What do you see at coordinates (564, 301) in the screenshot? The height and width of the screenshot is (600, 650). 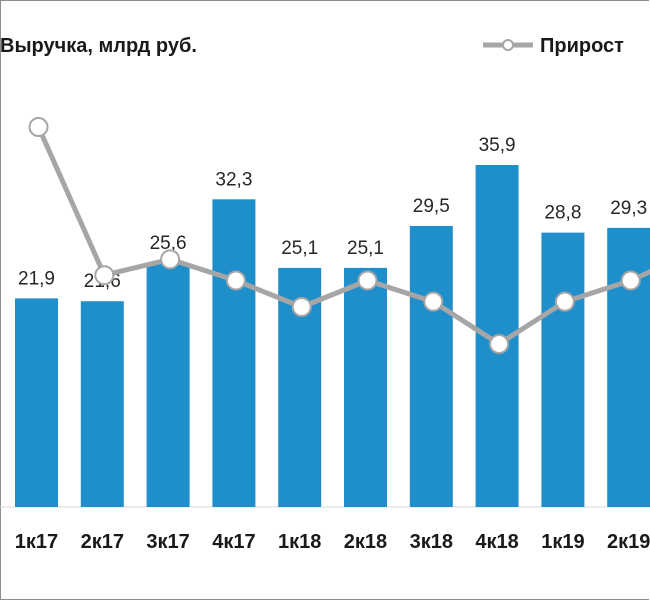 I see `growth-point-1к19` at bounding box center [564, 301].